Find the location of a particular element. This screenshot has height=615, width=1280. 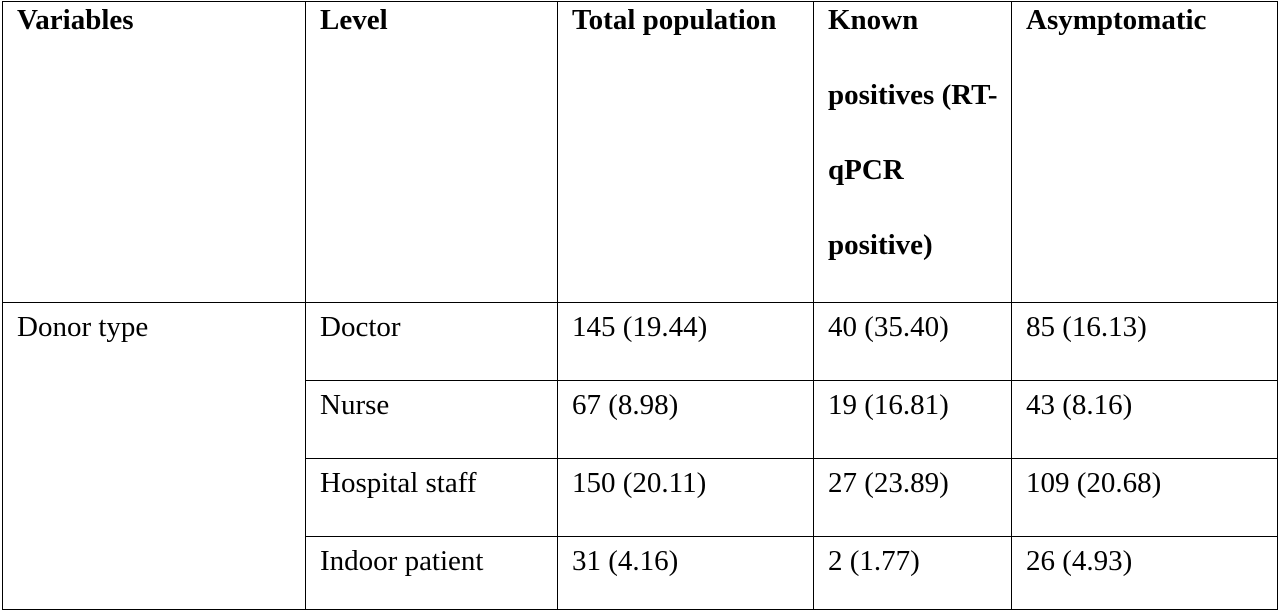

group-label-donor-type: Donor type is located at coordinates (154, 456).